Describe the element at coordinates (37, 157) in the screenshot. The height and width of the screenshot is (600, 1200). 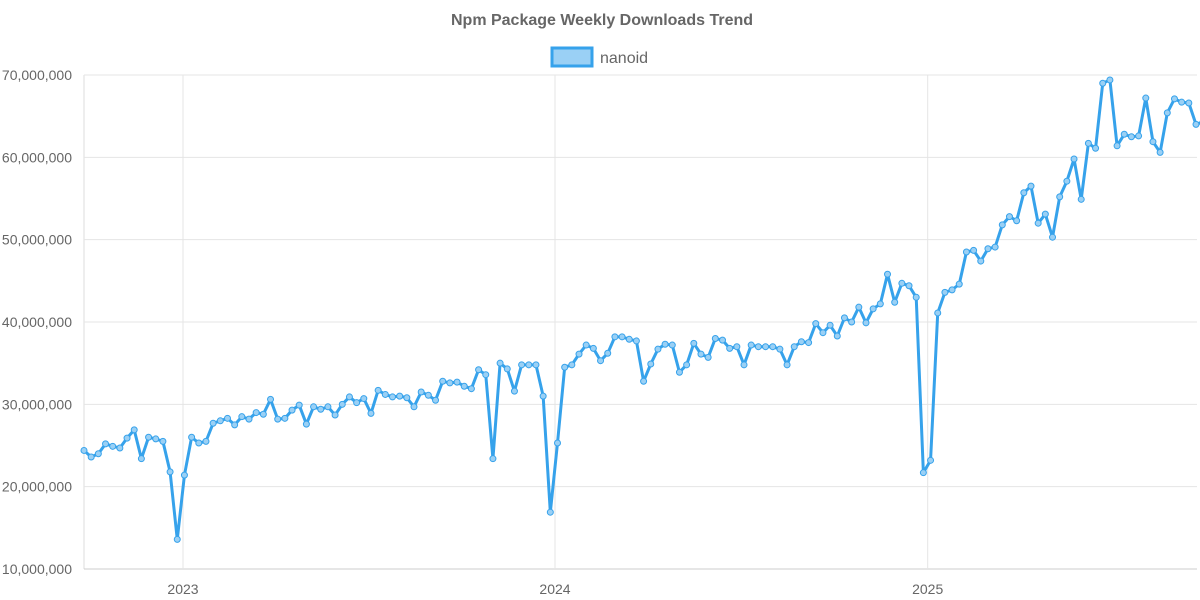
I see `y-tick-label: 60,000,000` at that location.